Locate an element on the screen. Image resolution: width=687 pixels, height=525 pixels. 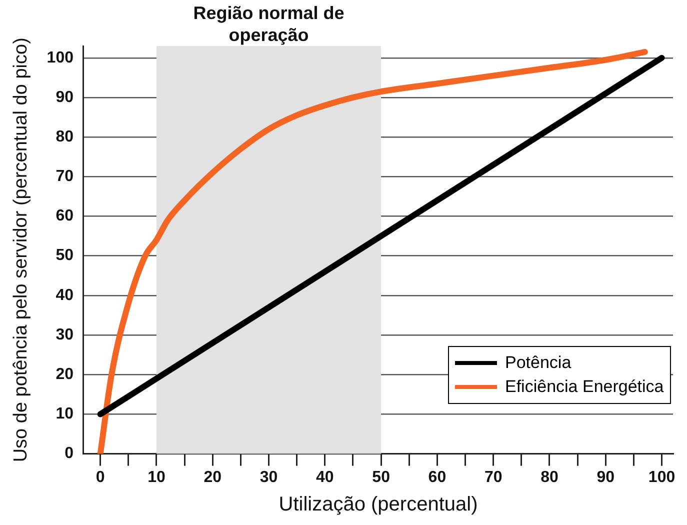
y-tick-label: 90 is located at coordinates (65, 97).